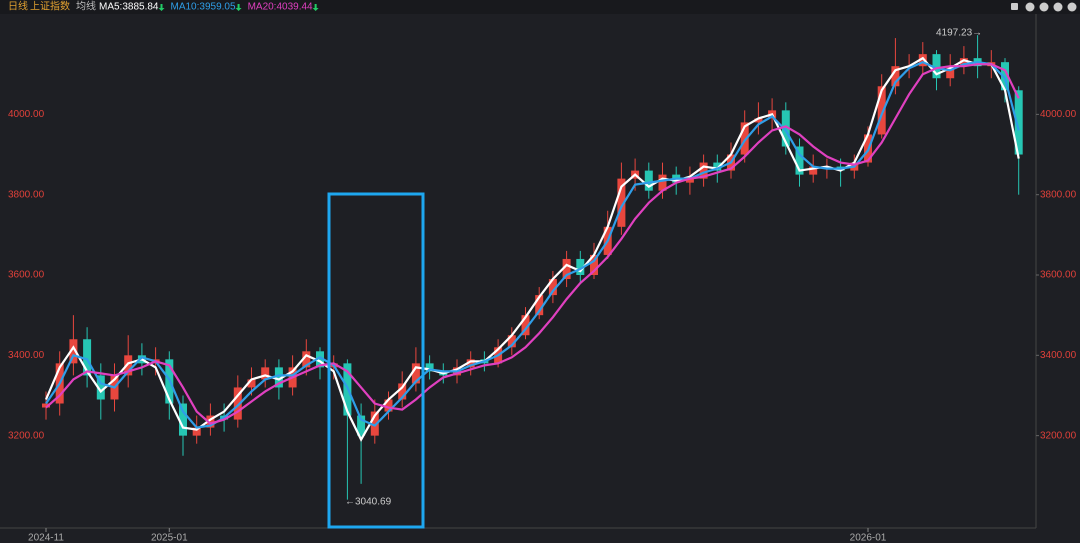  I want to click on legend-entry: MA20:4039.44, so click(280, 7).